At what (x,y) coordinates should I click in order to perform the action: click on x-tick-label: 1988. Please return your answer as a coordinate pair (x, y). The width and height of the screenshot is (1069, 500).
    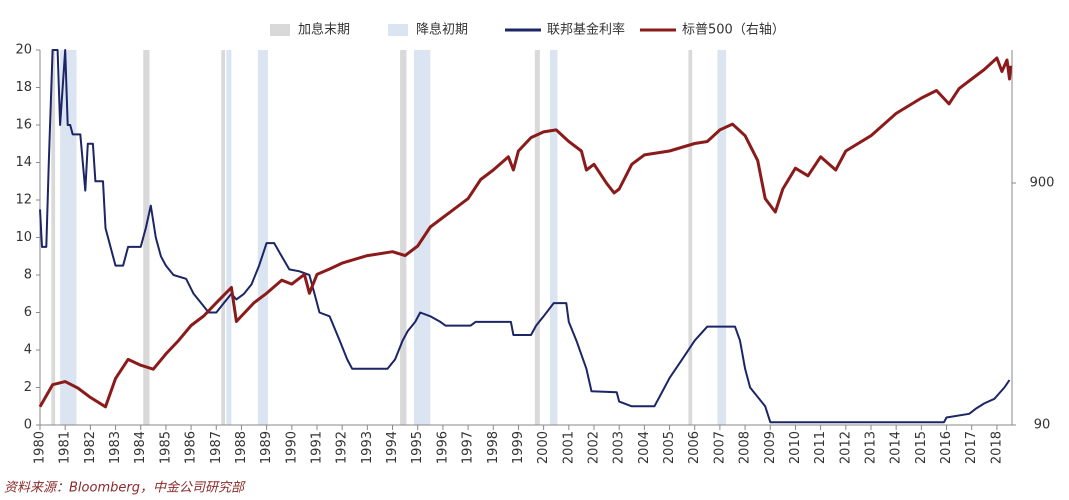
    Looking at the image, I should click on (241, 447).